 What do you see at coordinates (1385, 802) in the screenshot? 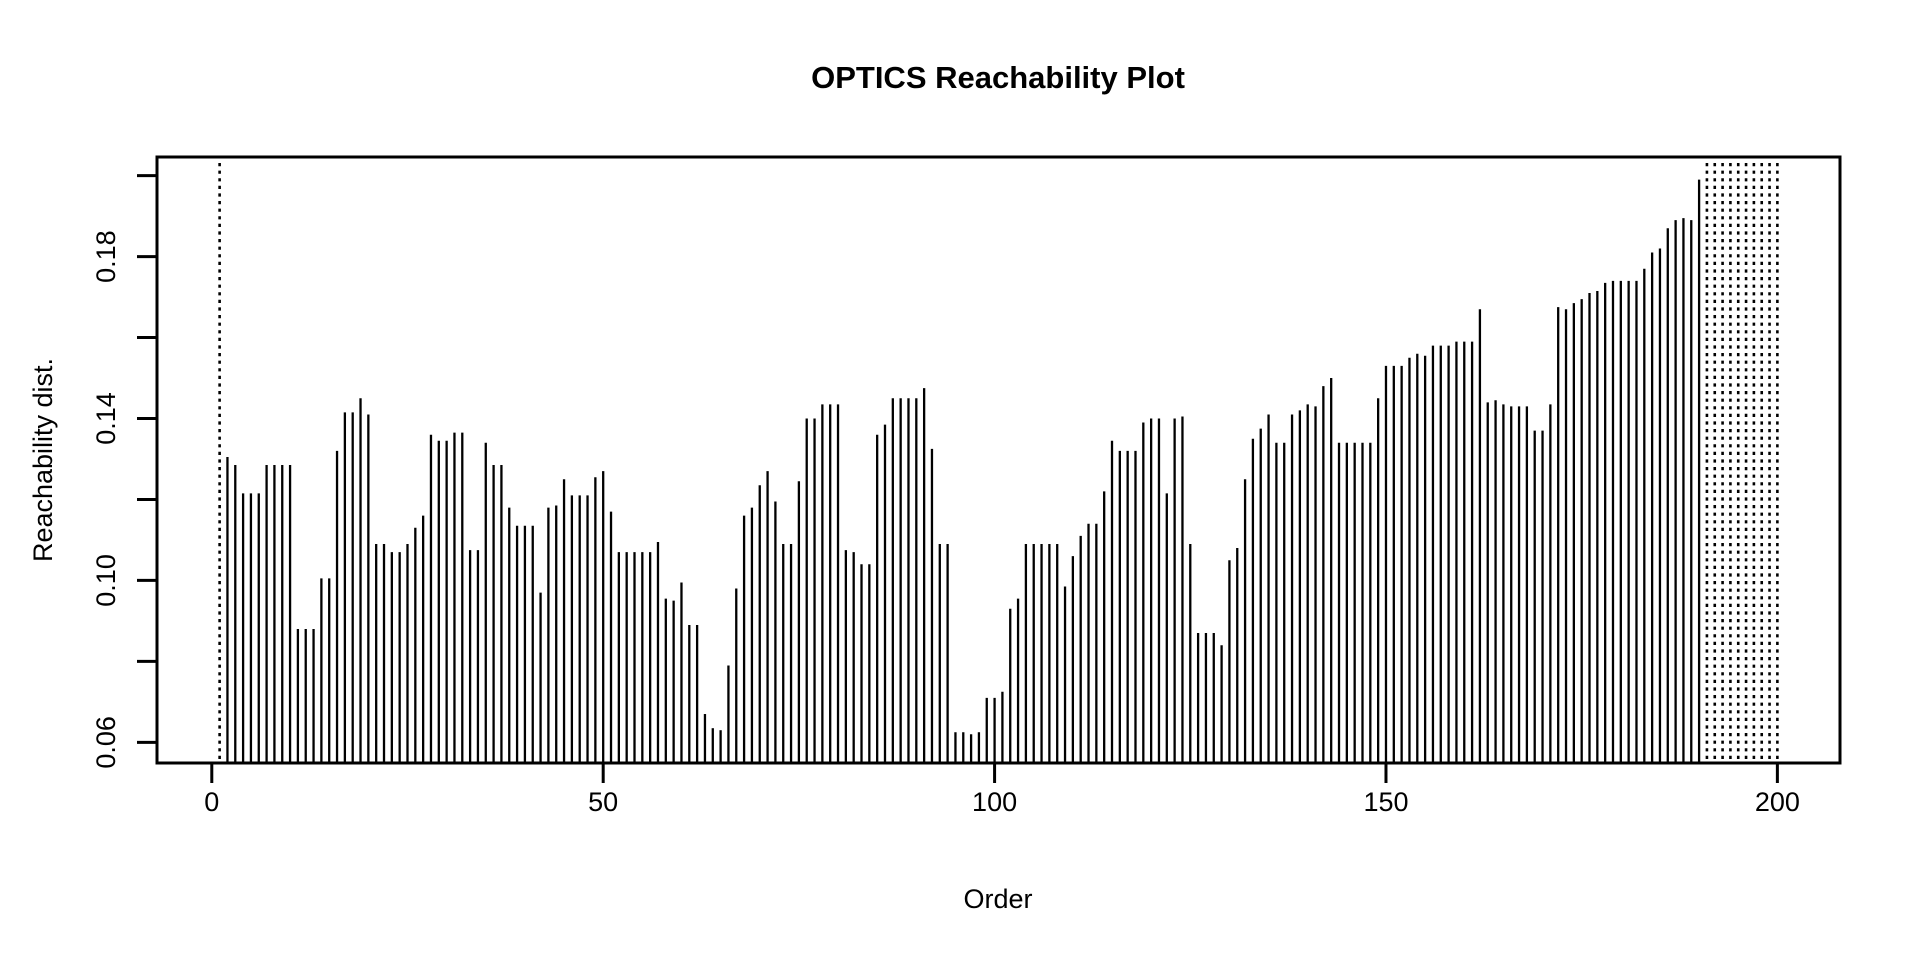
I see `x-tick-label: 150` at bounding box center [1385, 802].